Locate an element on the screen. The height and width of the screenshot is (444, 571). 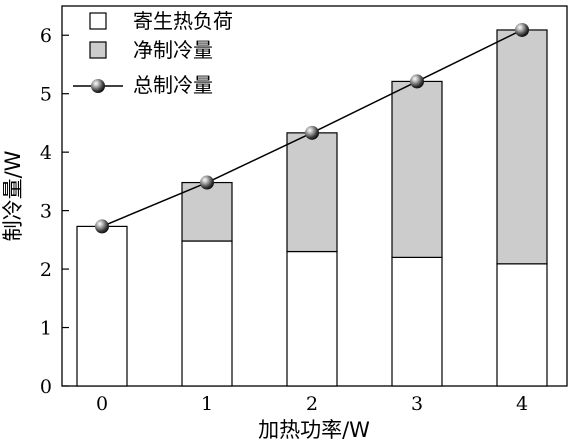
x-tick-label: 4 is located at coordinates (522, 404).